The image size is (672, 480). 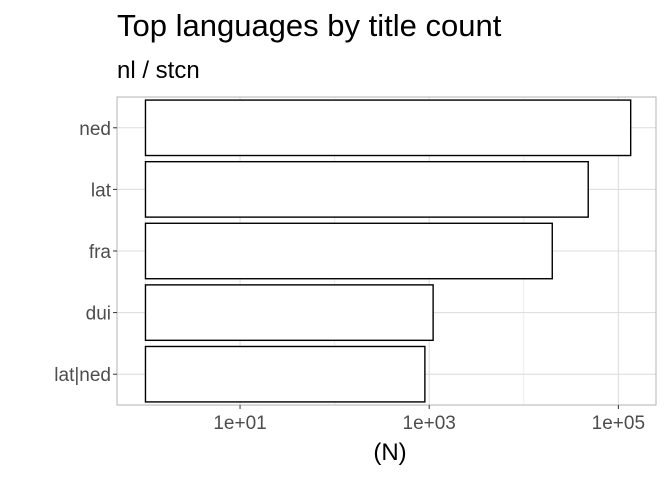 What do you see at coordinates (389, 452) in the screenshot?
I see `x-axis-title: (N)` at bounding box center [389, 452].